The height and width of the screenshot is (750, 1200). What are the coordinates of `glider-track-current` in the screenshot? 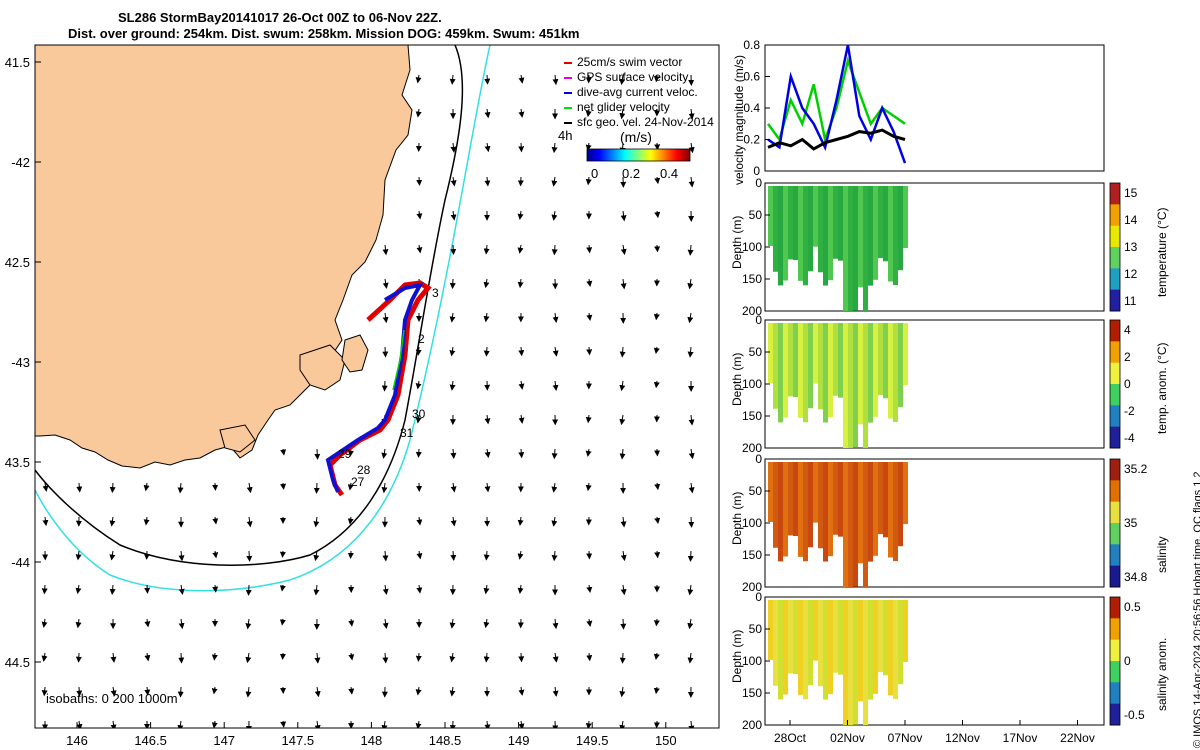 It's located at (374, 387).